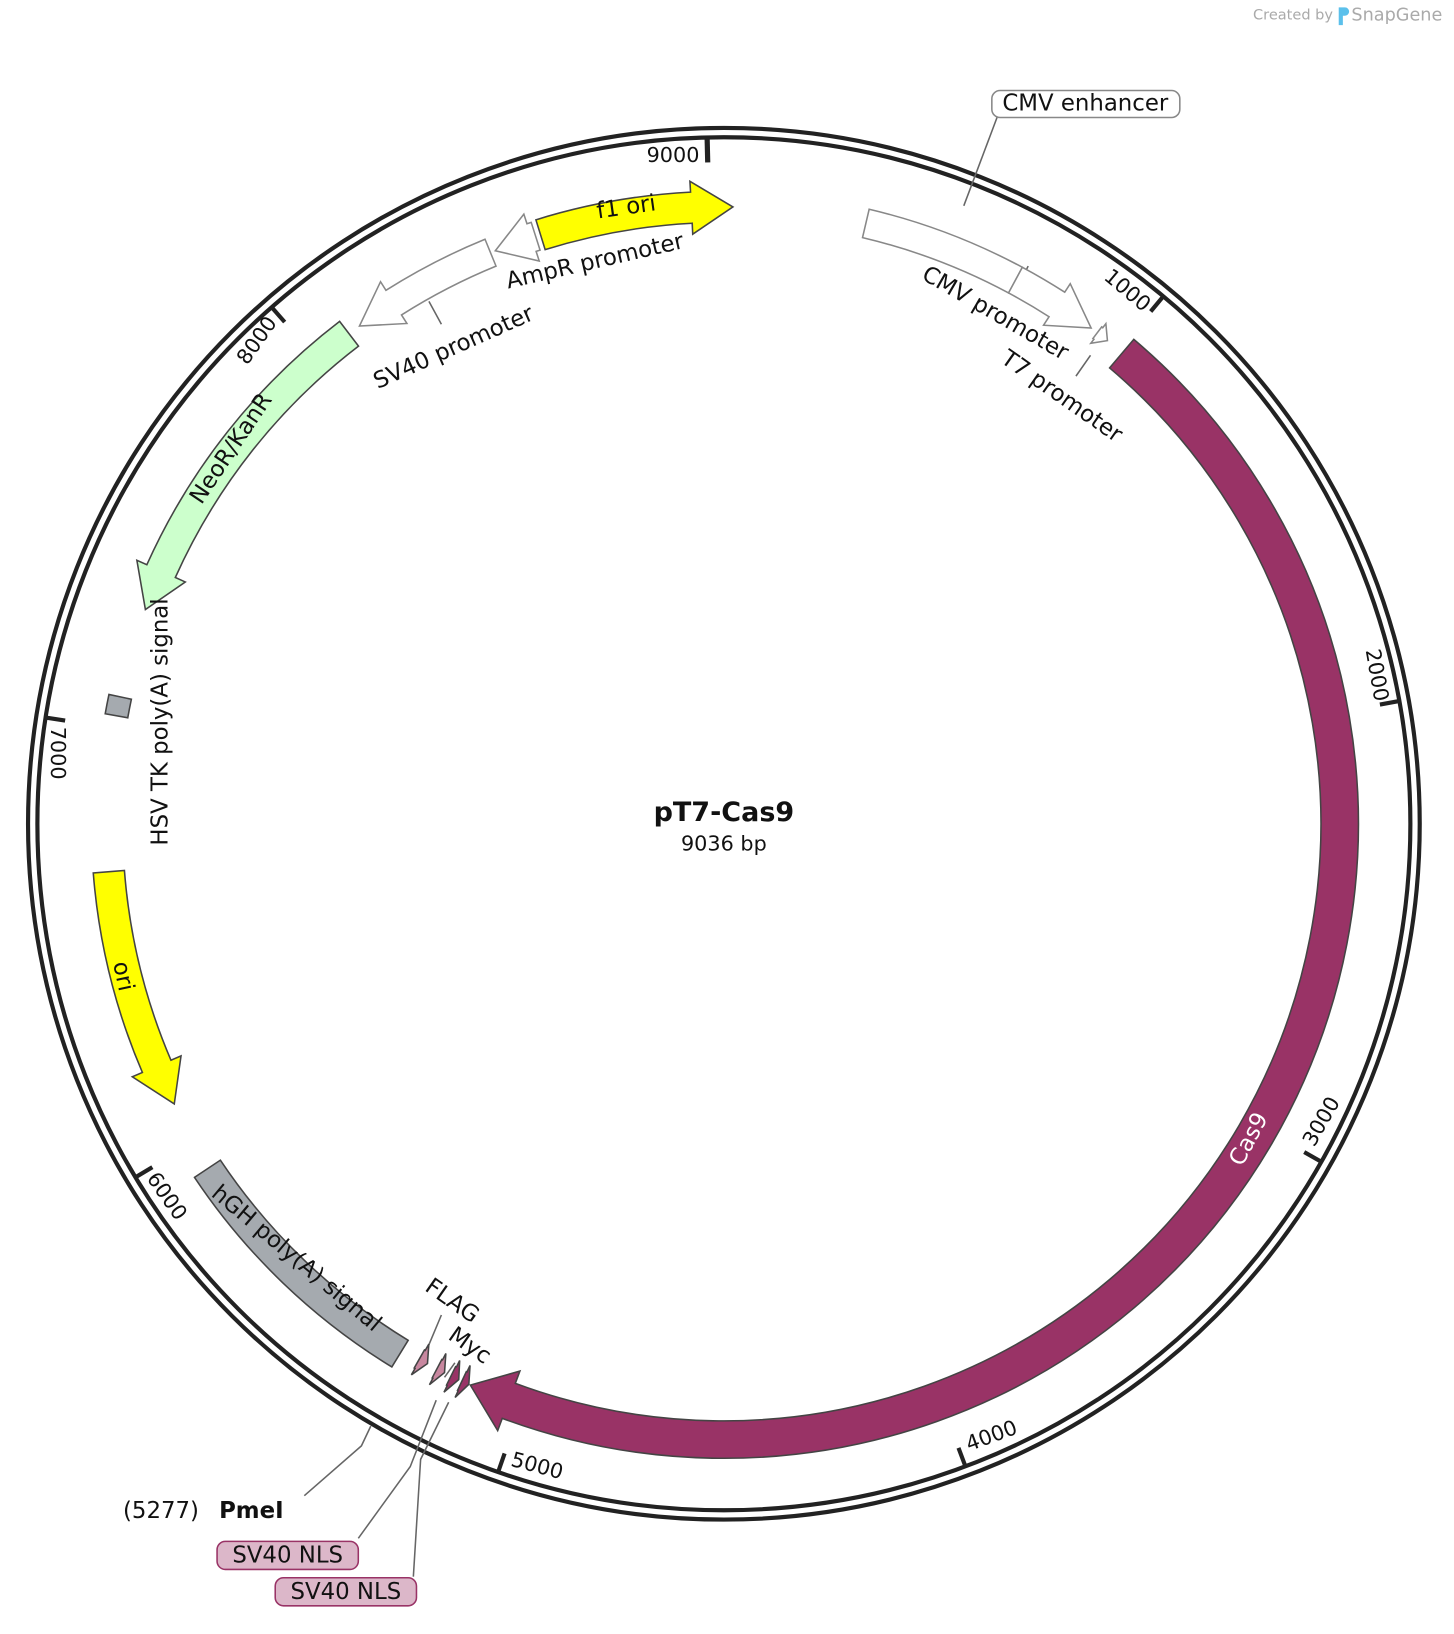  Describe the element at coordinates (123, 976) in the screenshot. I see `feature-label: ori` at that location.